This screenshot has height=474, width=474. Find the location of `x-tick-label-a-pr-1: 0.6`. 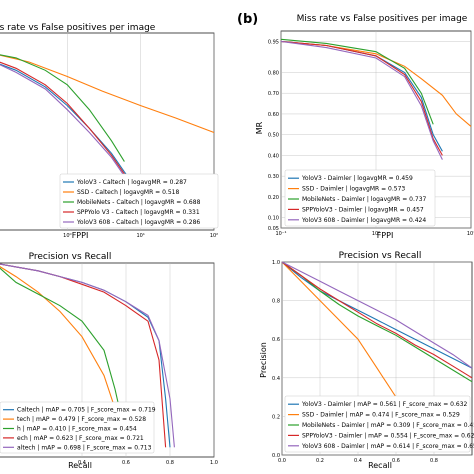

x-tick-label-a-pr-1: 0.6 is located at coordinates (126, 463).